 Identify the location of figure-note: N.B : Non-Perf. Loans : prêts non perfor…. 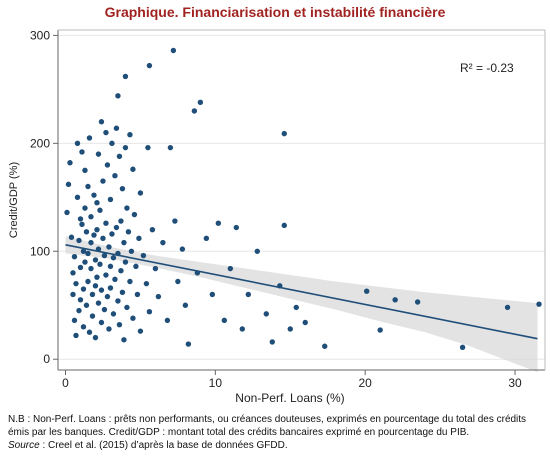
(276, 432).